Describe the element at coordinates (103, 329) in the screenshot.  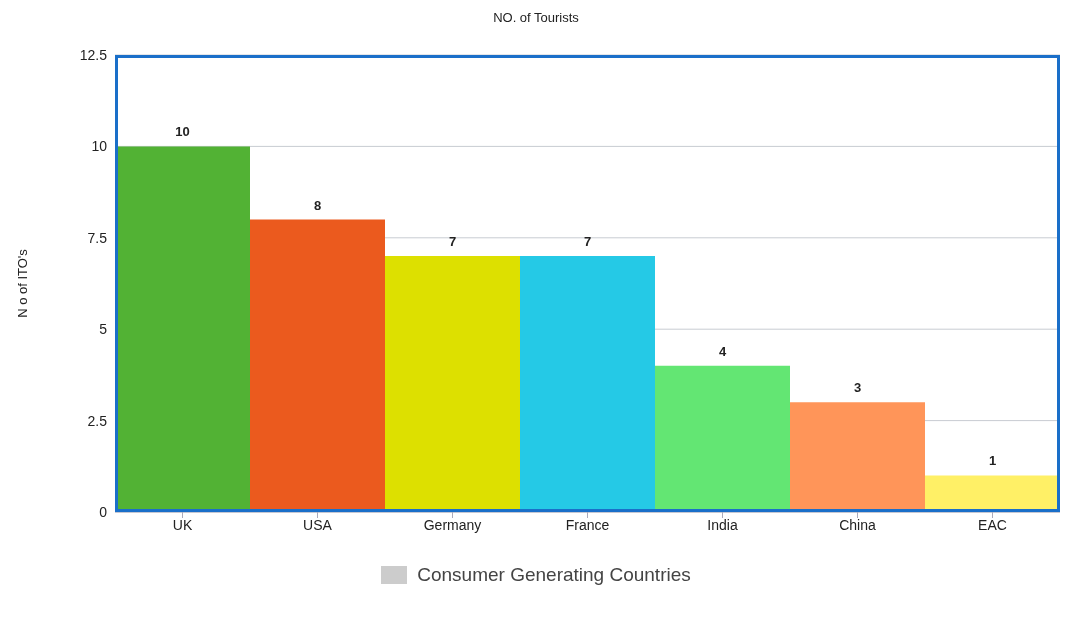
I see `y-tick-label: 5` at that location.